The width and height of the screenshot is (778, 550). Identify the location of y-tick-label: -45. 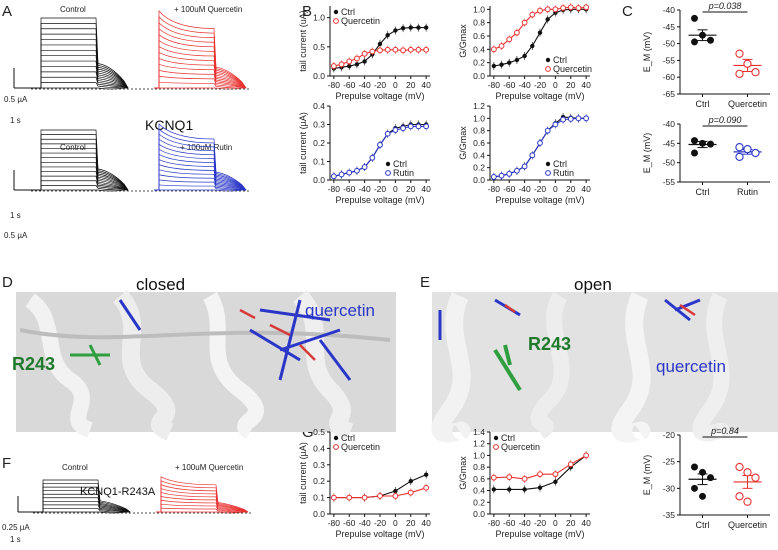
(669, 27).